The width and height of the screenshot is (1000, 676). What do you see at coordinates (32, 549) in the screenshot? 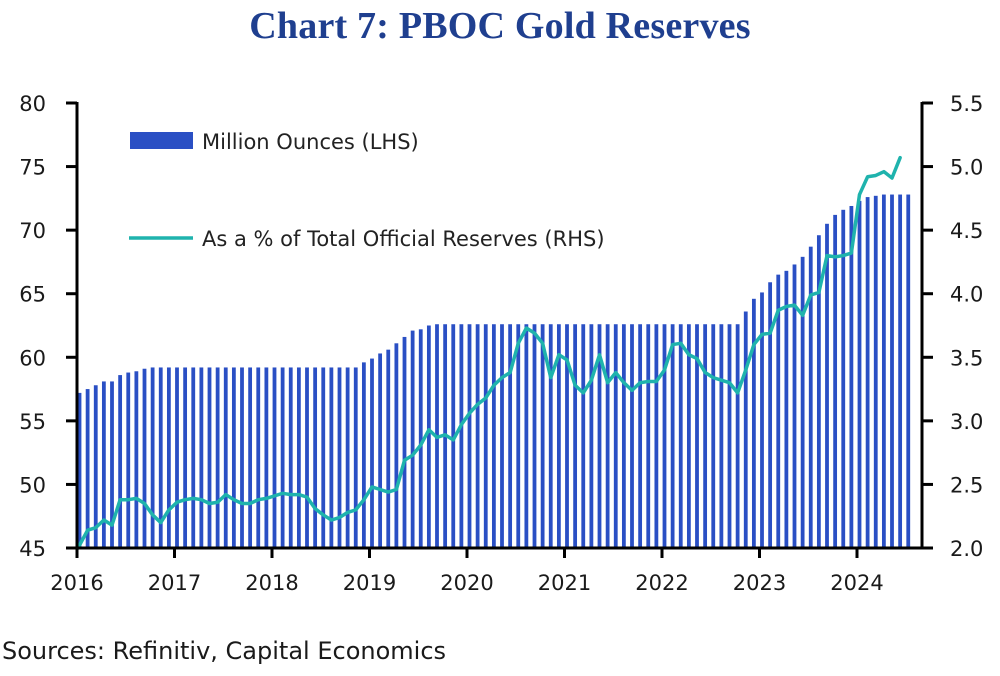
I see `y-left-tick-label: 45` at bounding box center [32, 549].